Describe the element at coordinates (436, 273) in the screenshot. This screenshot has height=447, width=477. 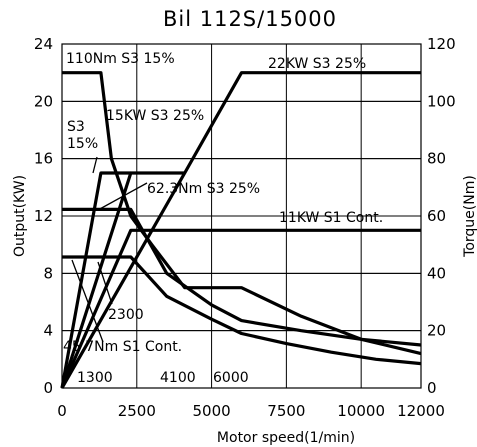
I see `y2-tick-label: 40` at that location.